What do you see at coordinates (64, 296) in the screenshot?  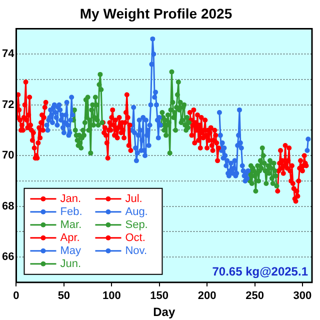 I see `x-tick-label: 50` at bounding box center [64, 296].